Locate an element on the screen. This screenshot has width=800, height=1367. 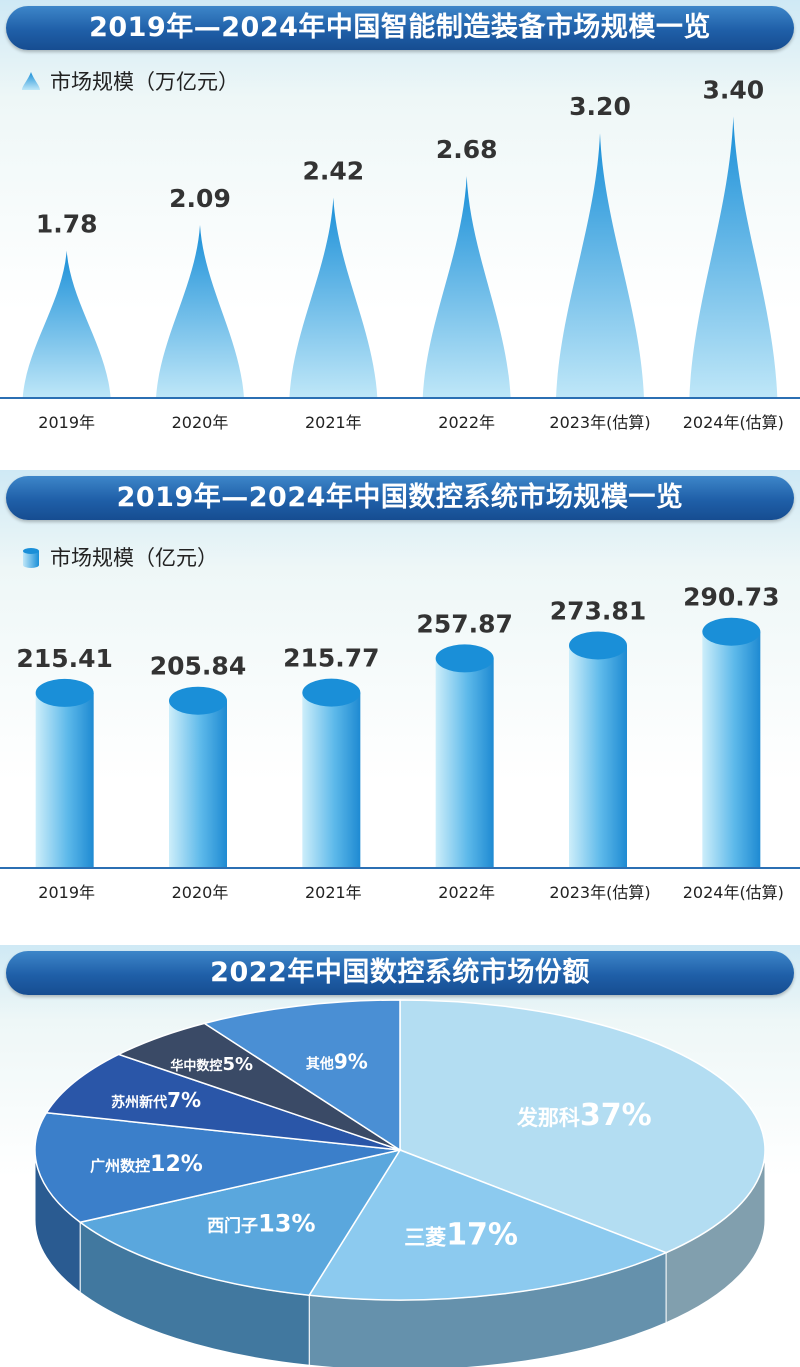
value-label: 215.77 is located at coordinates (331, 658).